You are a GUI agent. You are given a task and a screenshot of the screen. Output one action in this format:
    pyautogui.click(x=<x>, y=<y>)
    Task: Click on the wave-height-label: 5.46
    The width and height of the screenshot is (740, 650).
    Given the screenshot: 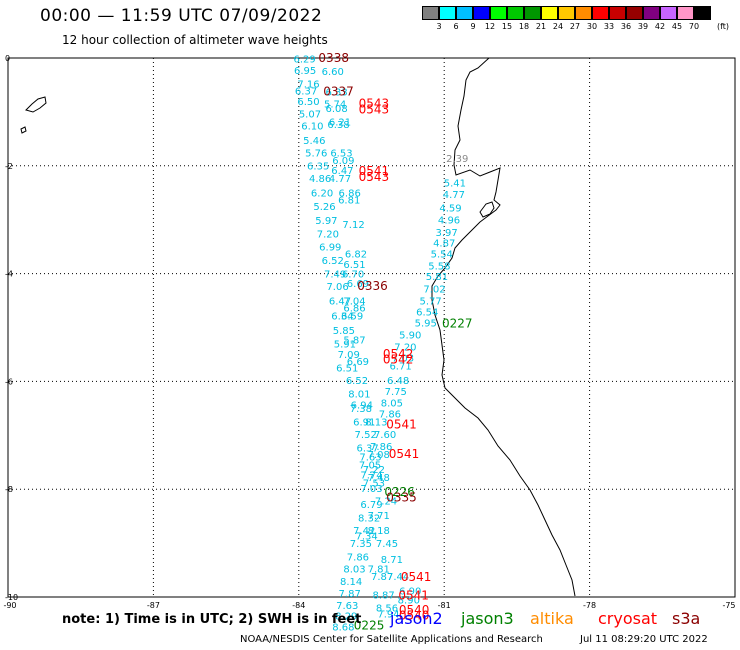 What is the action you would take?
    pyautogui.click(x=314, y=141)
    